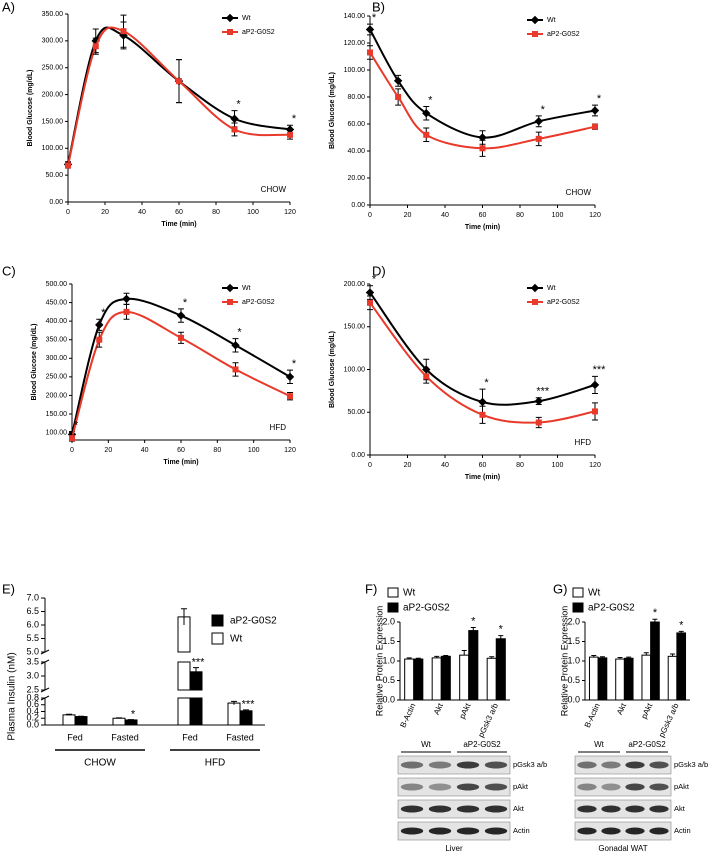 The width and height of the screenshot is (713, 855). What do you see at coordinates (358, 205) in the screenshot?
I see `y-tick-label: 0.00` at bounding box center [358, 205].